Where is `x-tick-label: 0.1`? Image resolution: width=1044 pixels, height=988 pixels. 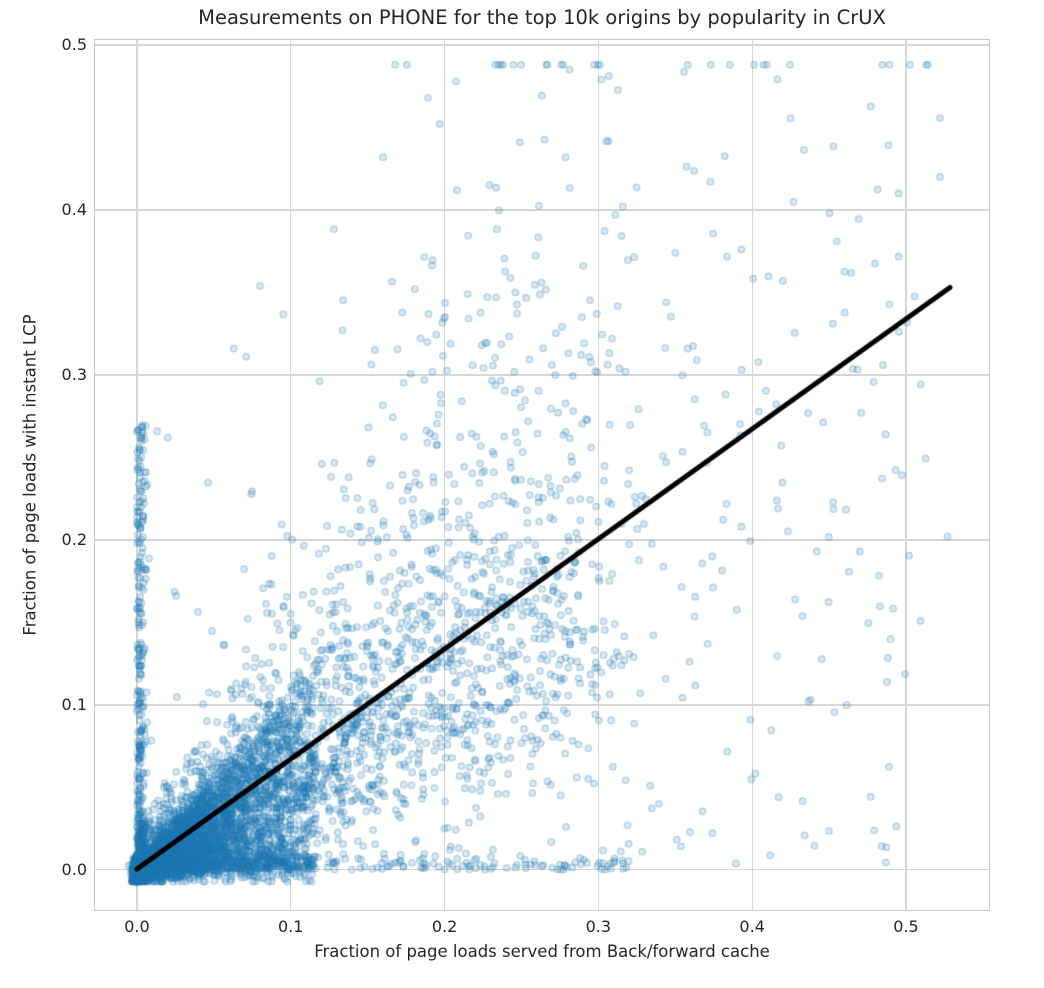 x-tick-label: 0.1 is located at coordinates (291, 926).